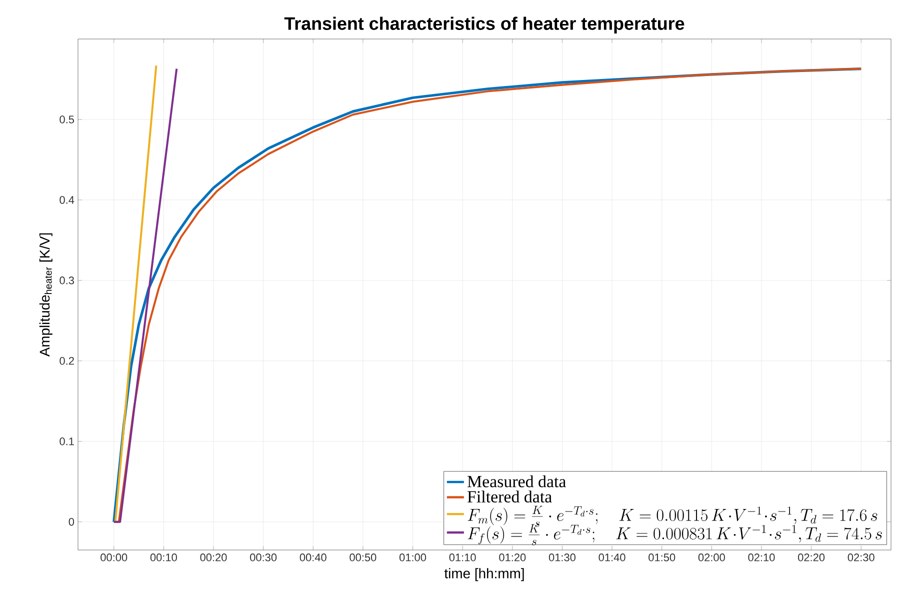 Image resolution: width=913 pixels, height=611 pixels. I want to click on x-tick-label: 00:30, so click(263, 558).